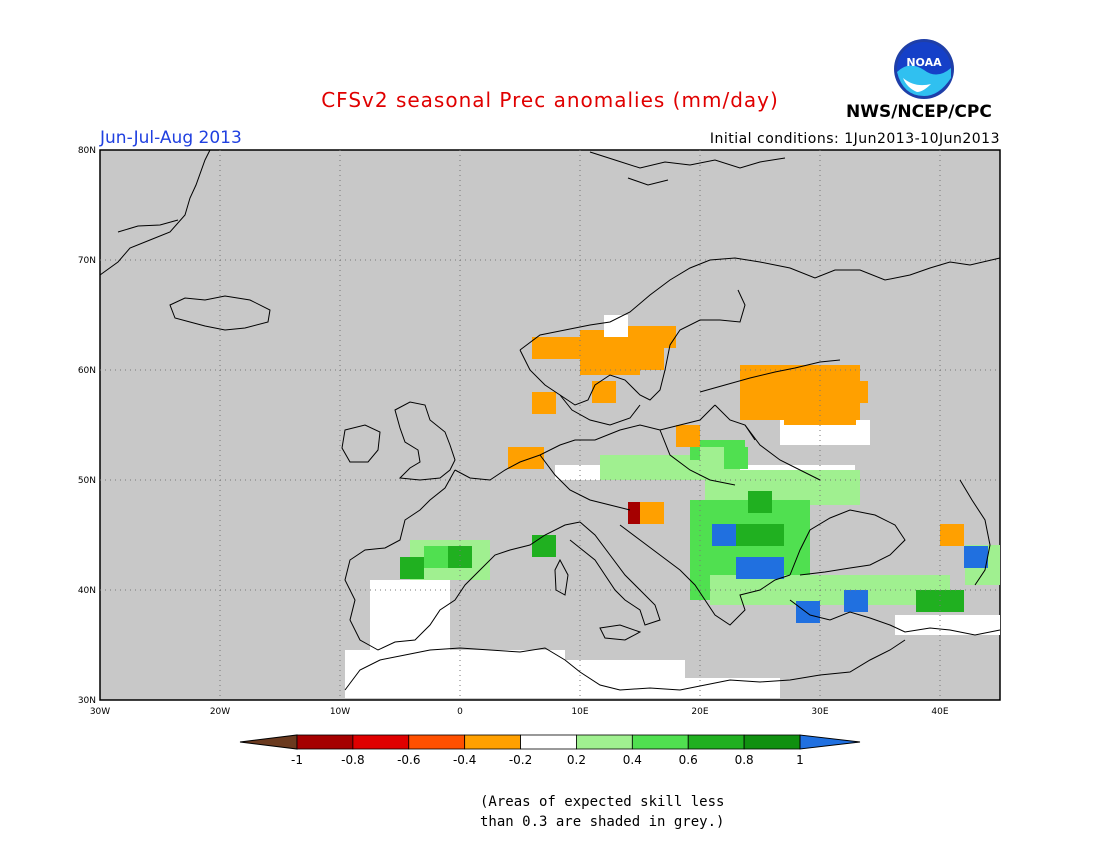  What do you see at coordinates (297, 760) in the screenshot?
I see `legend-label: -1` at bounding box center [297, 760].